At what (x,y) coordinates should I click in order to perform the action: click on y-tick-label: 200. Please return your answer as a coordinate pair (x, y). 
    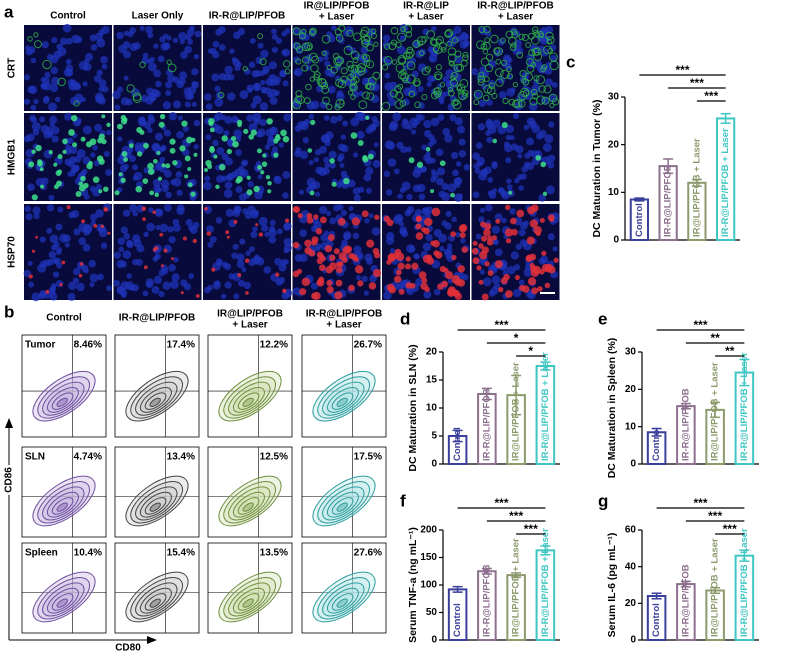
    Looking at the image, I should click on (428, 530).